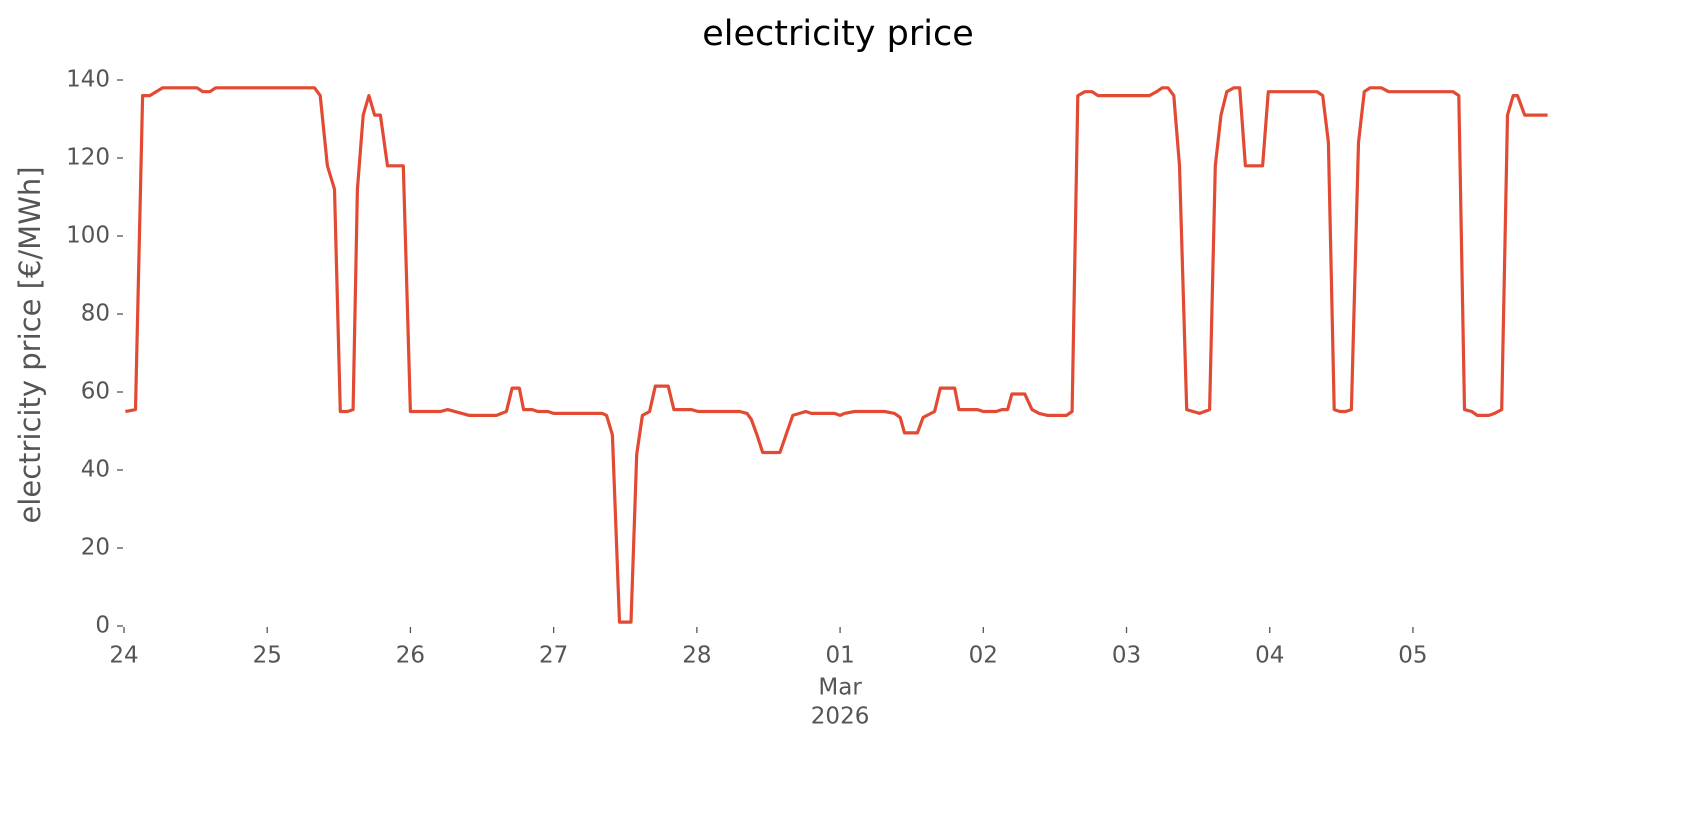 This screenshot has height=815, width=1706. What do you see at coordinates (696, 656) in the screenshot?
I see `x-tick-label: 28` at bounding box center [696, 656].